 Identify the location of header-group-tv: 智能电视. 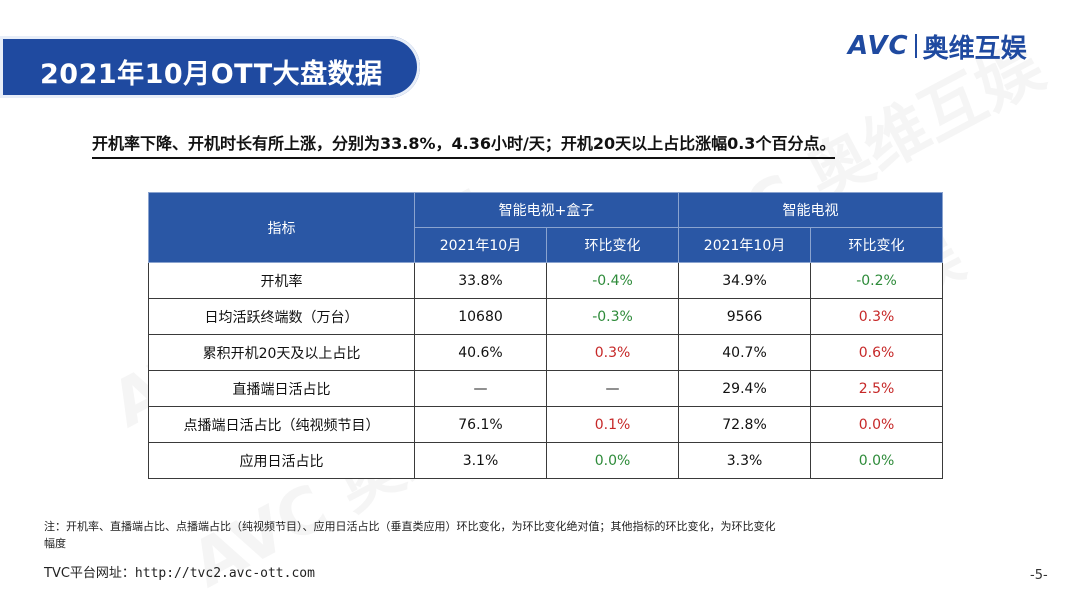
(811, 210).